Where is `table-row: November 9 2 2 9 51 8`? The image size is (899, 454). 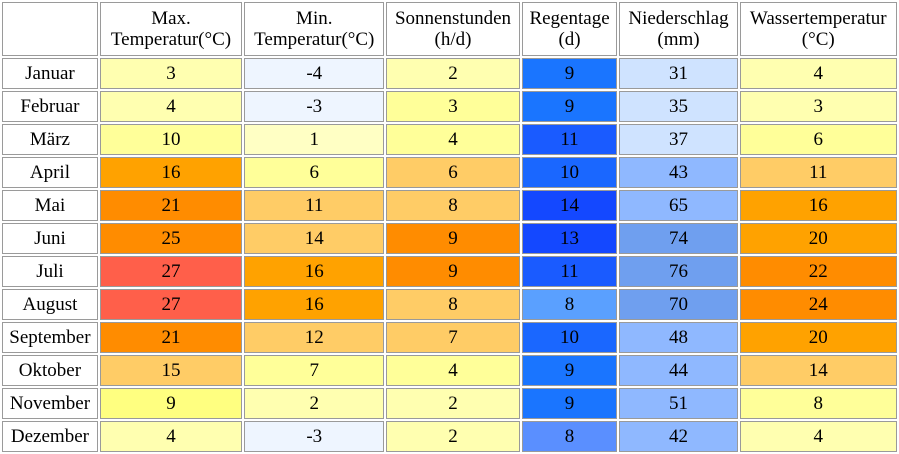 table-row: November 9 2 2 9 51 8 is located at coordinates (449, 403).